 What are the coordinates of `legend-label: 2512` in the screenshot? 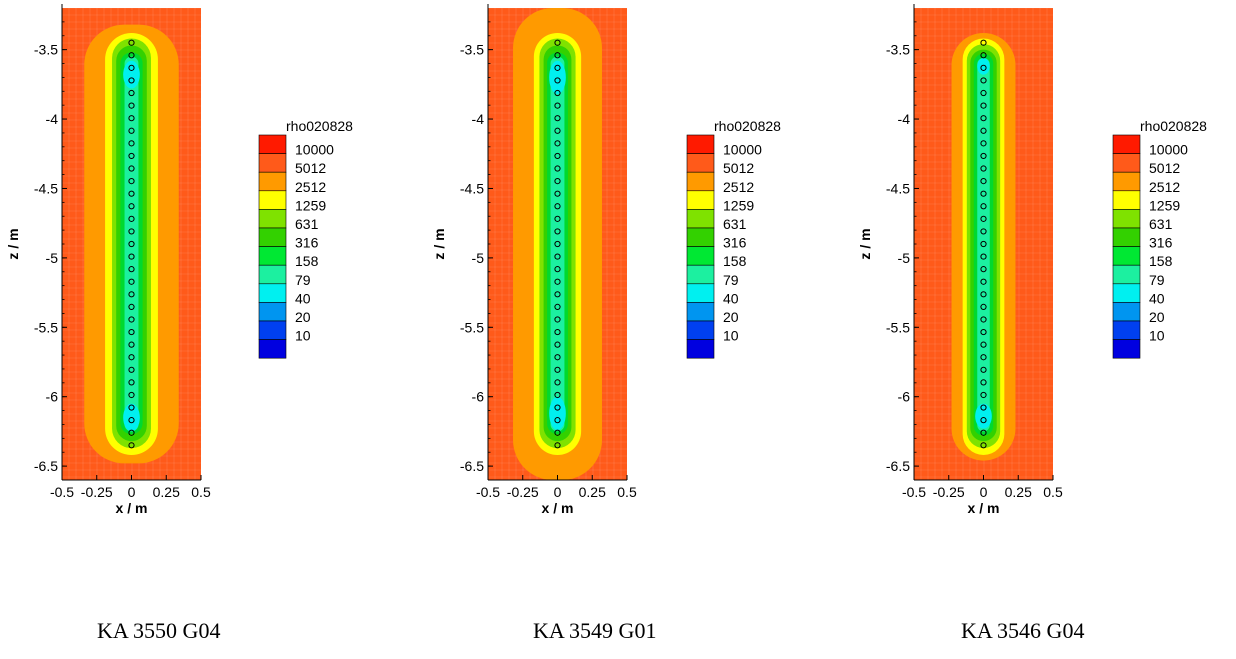 It's located at (310, 187).